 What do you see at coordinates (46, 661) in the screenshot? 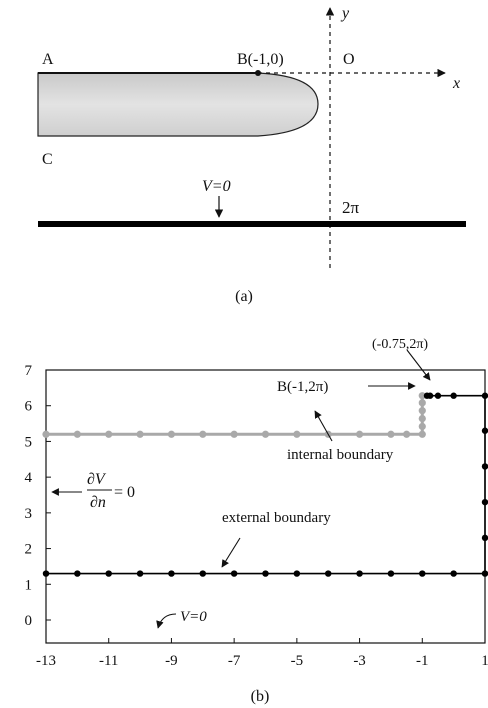
I see `x-tick-label: -13` at bounding box center [46, 661].